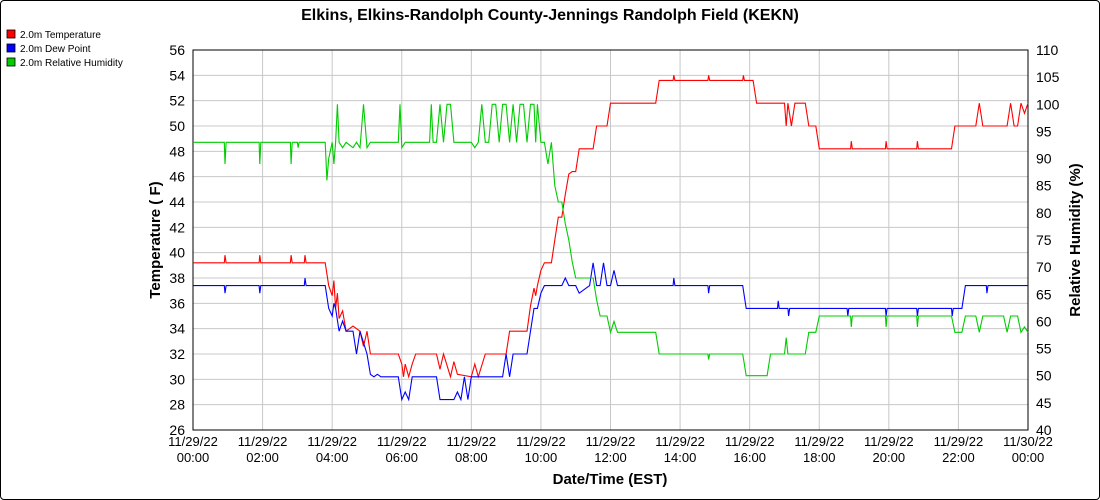 The image size is (1100, 500). Describe the element at coordinates (177, 75) in the screenshot. I see `y-tick-label: 54` at that location.